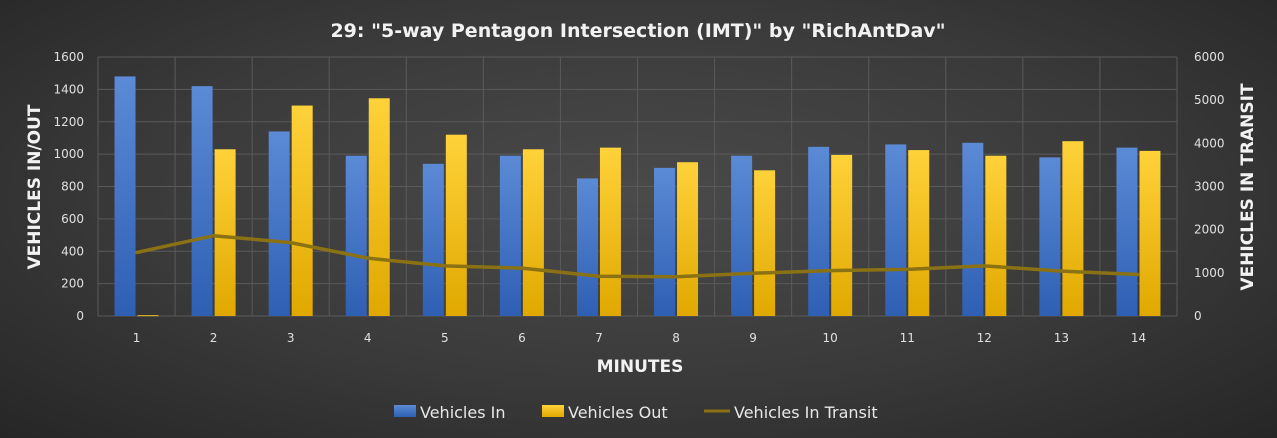 The height and width of the screenshot is (438, 1277). What do you see at coordinates (35, 186) in the screenshot?
I see `y-axis-title: VEHICLES IN/OUT` at bounding box center [35, 186].